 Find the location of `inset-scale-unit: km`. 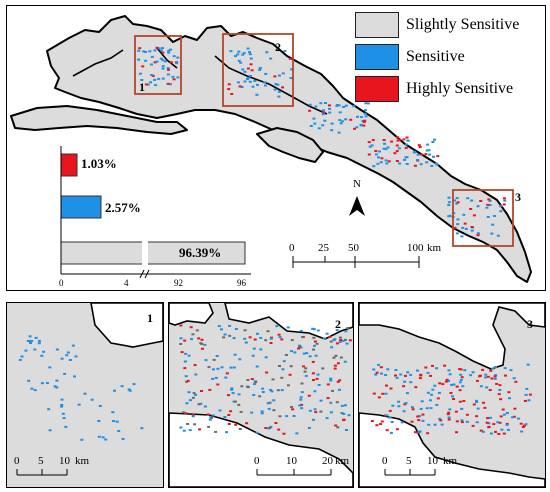

inset-scale-unit: km is located at coordinates (450, 461).